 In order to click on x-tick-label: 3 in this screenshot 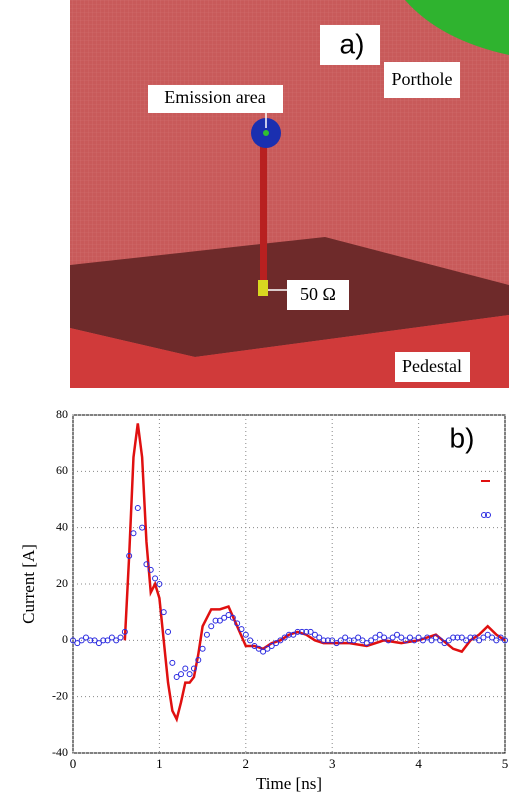, I will do `click(332, 763)`.